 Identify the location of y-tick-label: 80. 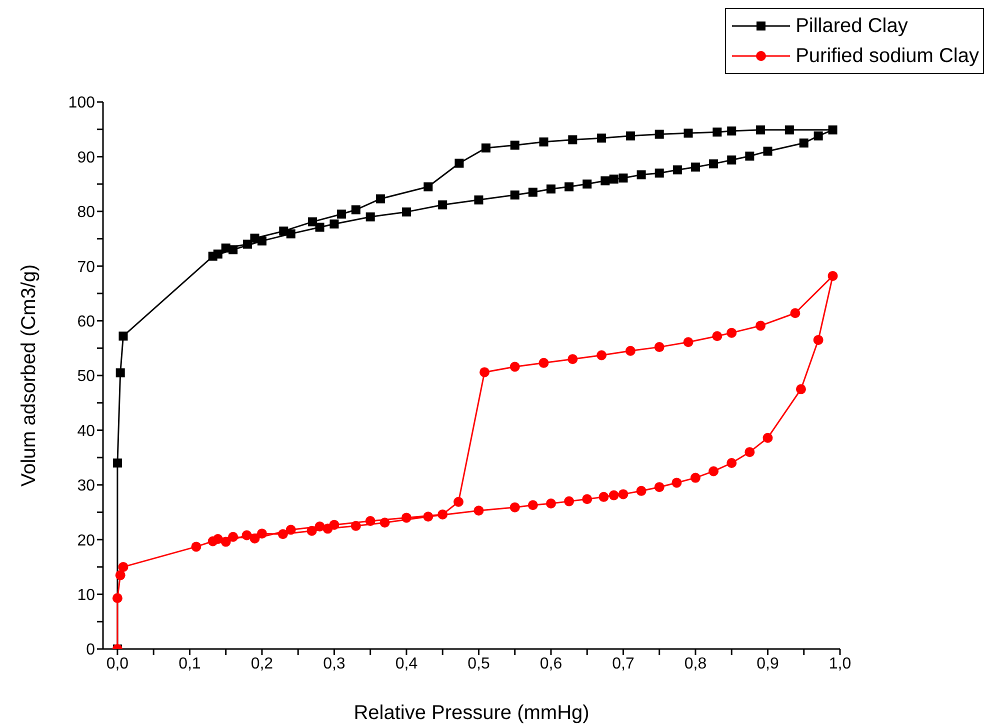
(86, 213).